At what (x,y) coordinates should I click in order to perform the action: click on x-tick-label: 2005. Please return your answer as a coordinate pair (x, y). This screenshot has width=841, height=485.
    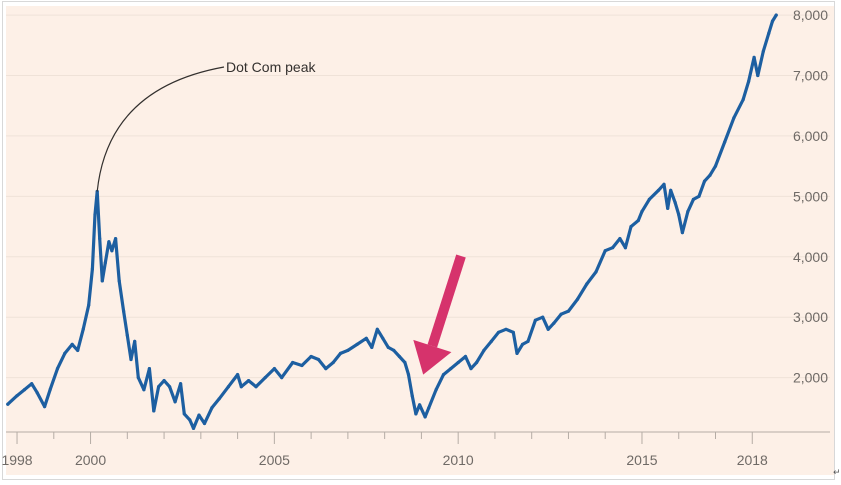
    Looking at the image, I should click on (274, 460).